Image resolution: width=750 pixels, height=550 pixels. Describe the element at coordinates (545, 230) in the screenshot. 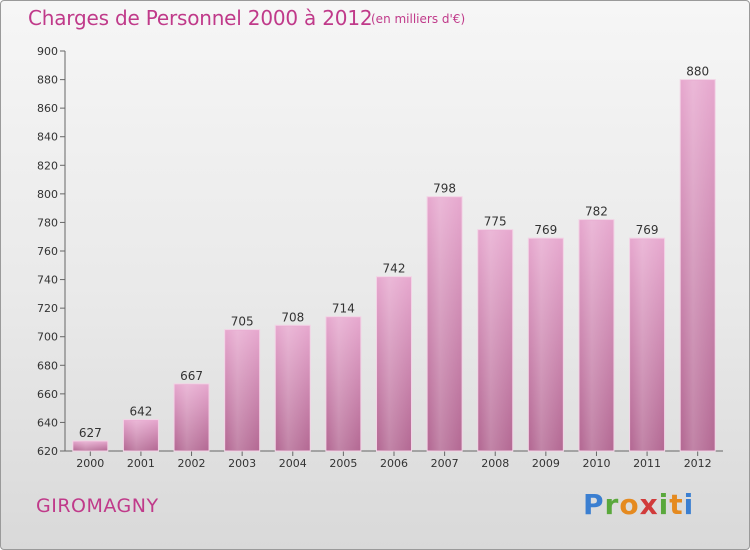

I see `data-label-2009: 769` at that location.